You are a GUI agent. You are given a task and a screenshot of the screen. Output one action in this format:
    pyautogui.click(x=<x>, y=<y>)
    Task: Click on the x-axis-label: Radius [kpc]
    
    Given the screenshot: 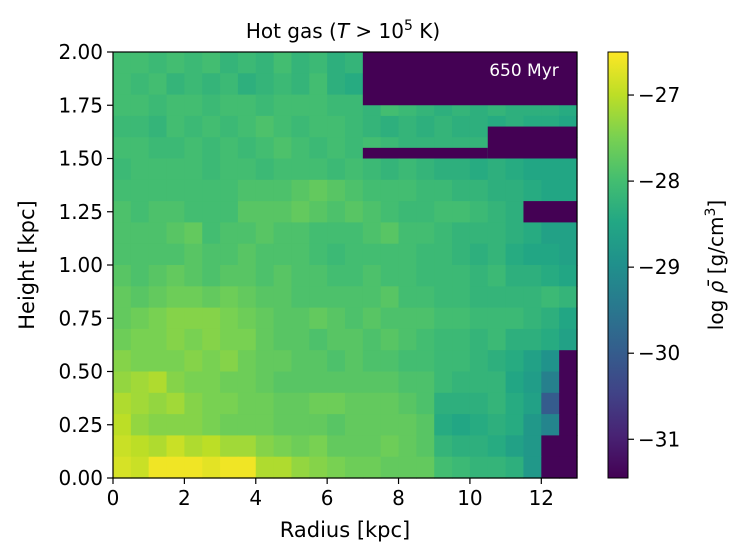 What is the action you would take?
    pyautogui.click(x=345, y=530)
    